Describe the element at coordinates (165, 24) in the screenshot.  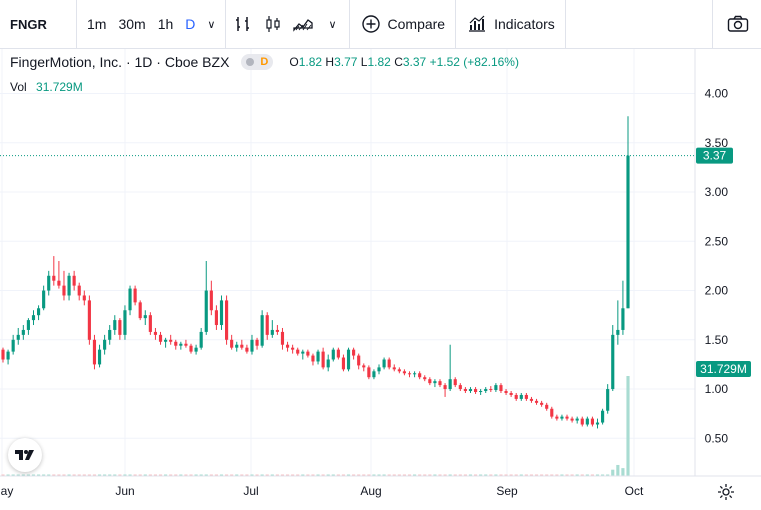
I see `interval-1h: 1h` at that location.